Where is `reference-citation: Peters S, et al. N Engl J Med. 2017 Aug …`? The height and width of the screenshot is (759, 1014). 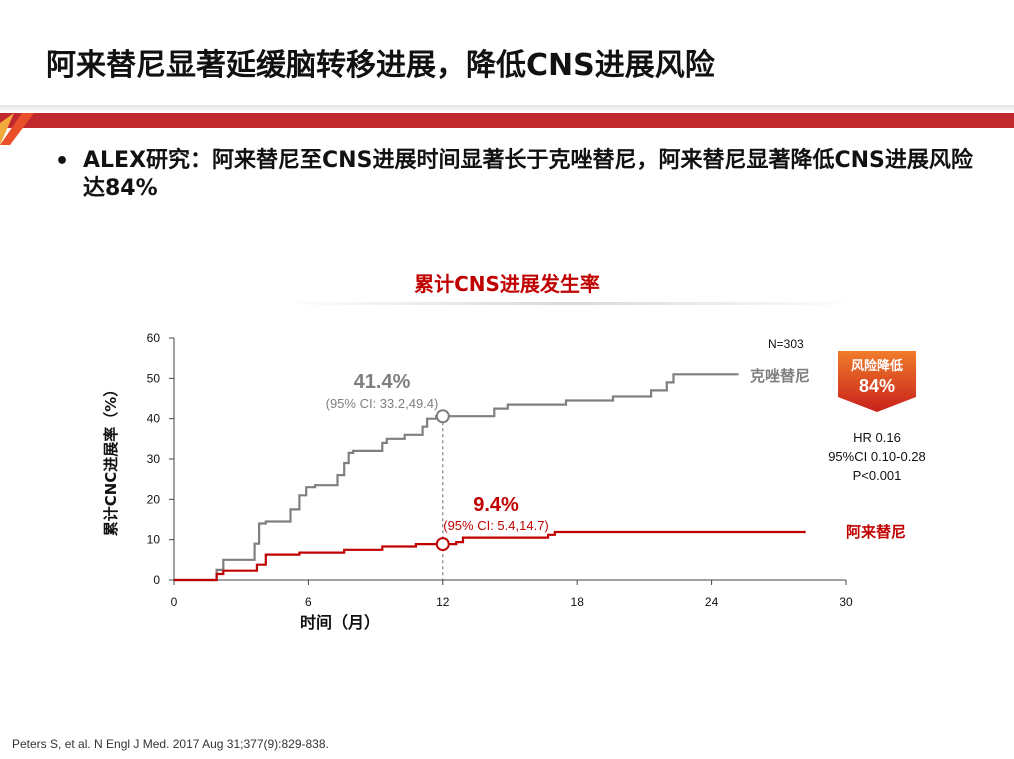
reference-citation: Peters S, et al. N Engl J Med. 2017 Aug … is located at coordinates (170, 744).